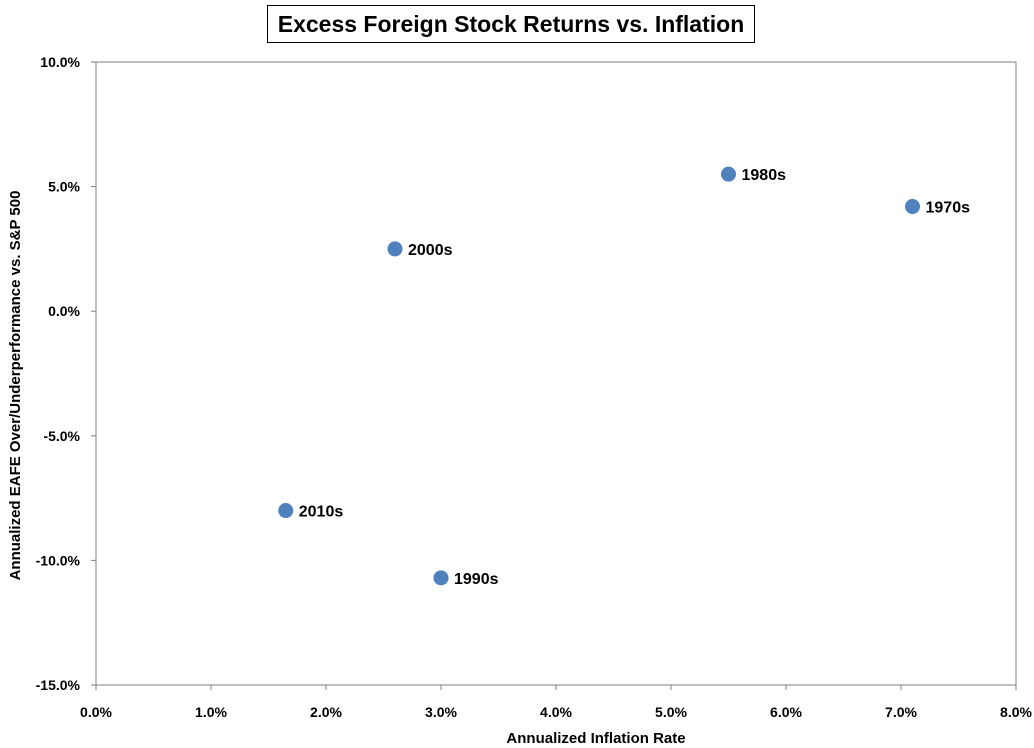 The height and width of the screenshot is (748, 1034). What do you see at coordinates (948, 208) in the screenshot?
I see `data-label-1970s: 1970s` at bounding box center [948, 208].